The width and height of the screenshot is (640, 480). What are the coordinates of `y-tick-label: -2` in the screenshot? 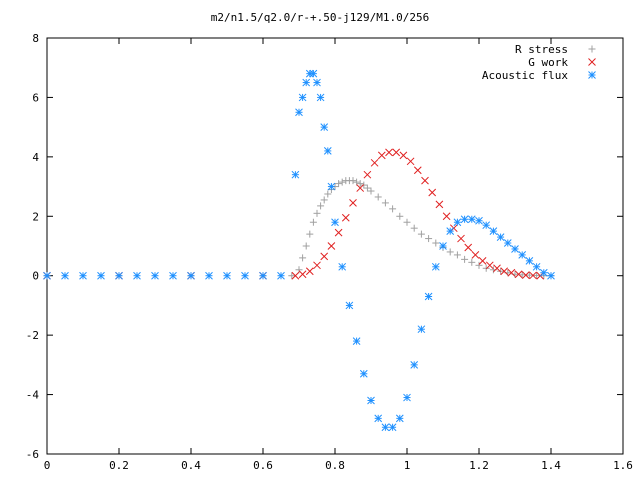 It's located at (32, 335).